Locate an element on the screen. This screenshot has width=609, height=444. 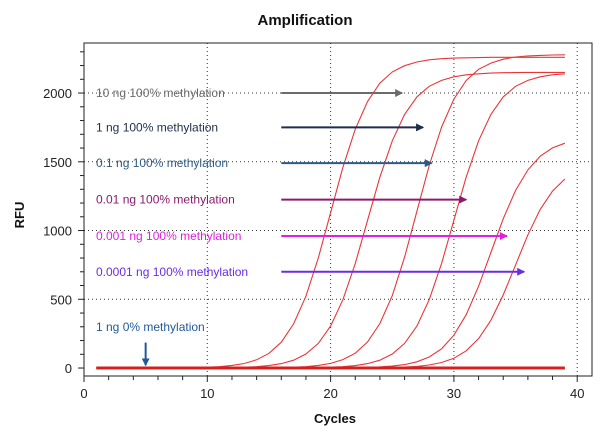
annotation-label: 10 ng 100% methylation is located at coordinates (160, 93).